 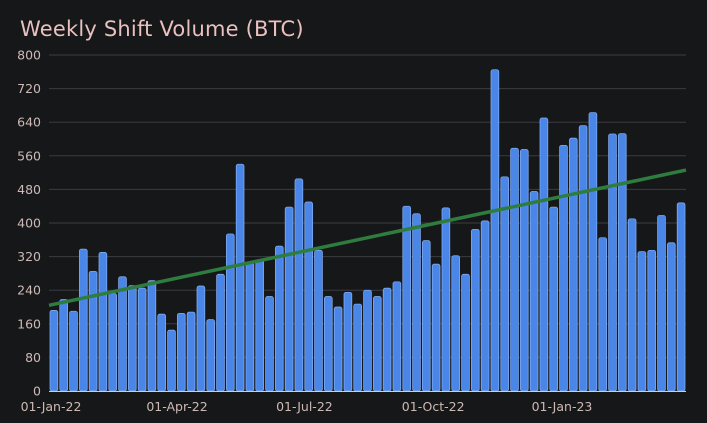 What do you see at coordinates (29, 88) in the screenshot?
I see `y-tick-label: 720` at bounding box center [29, 88].